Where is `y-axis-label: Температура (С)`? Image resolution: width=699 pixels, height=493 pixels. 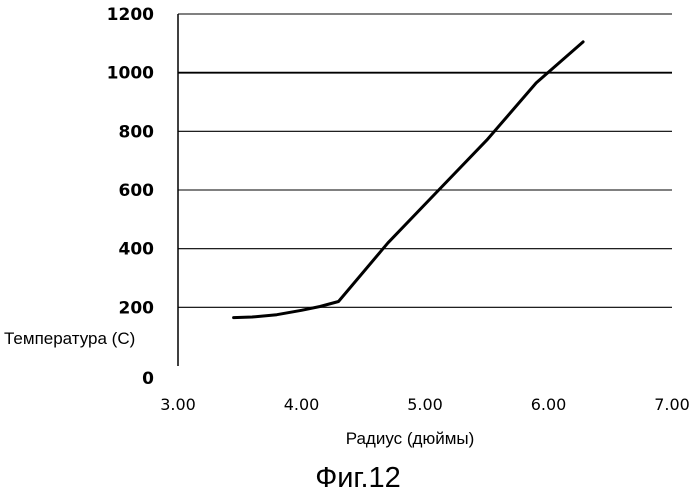
y-axis-label: Температура (С) is located at coordinates (69, 338).